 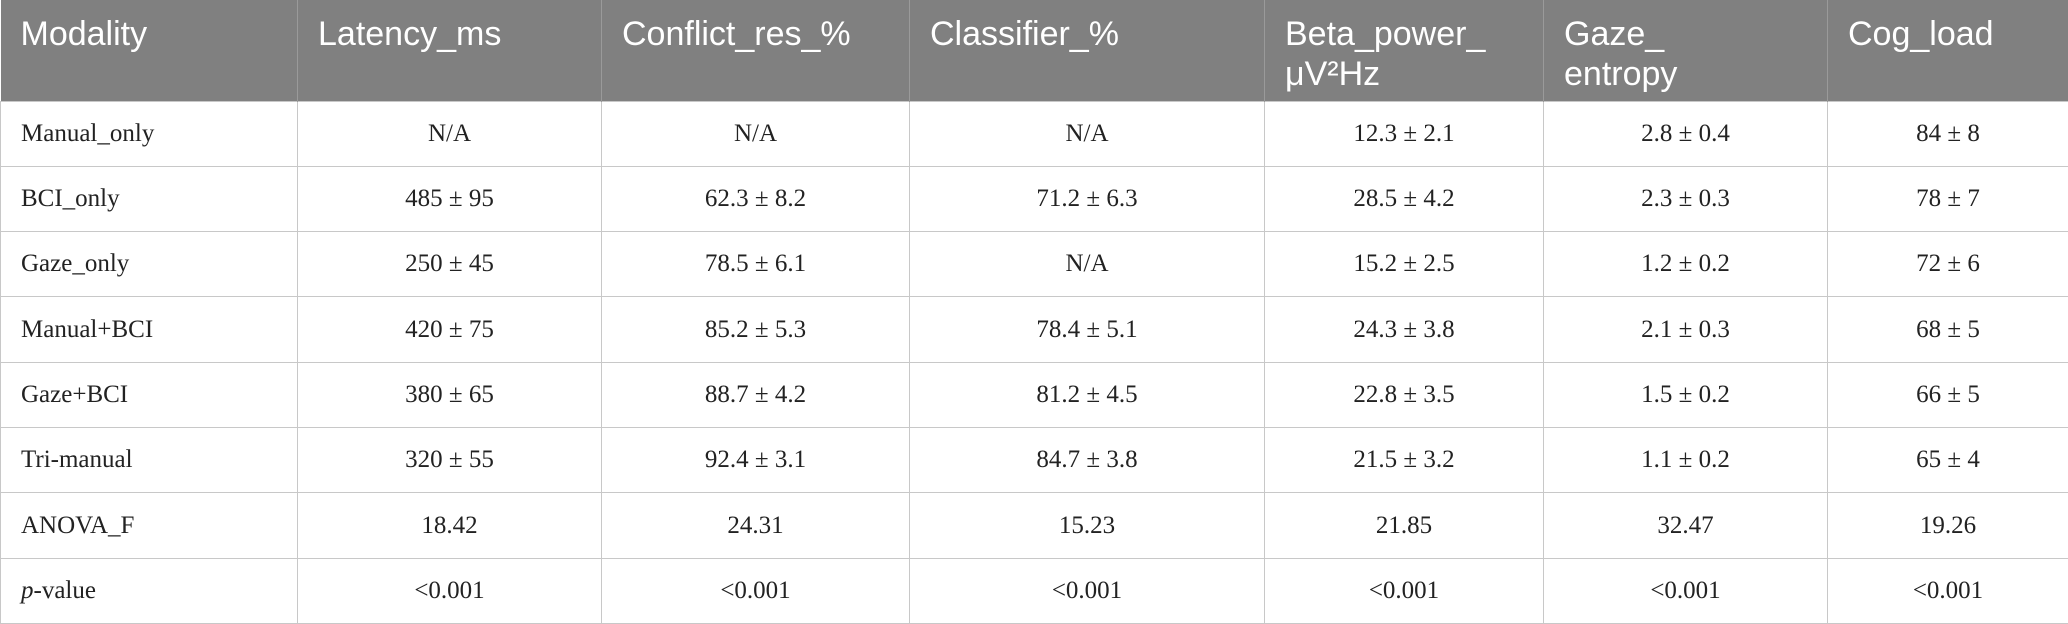 What do you see at coordinates (1685, 199) in the screenshot?
I see `table-cell: 2.3 ± 0.3` at bounding box center [1685, 199].